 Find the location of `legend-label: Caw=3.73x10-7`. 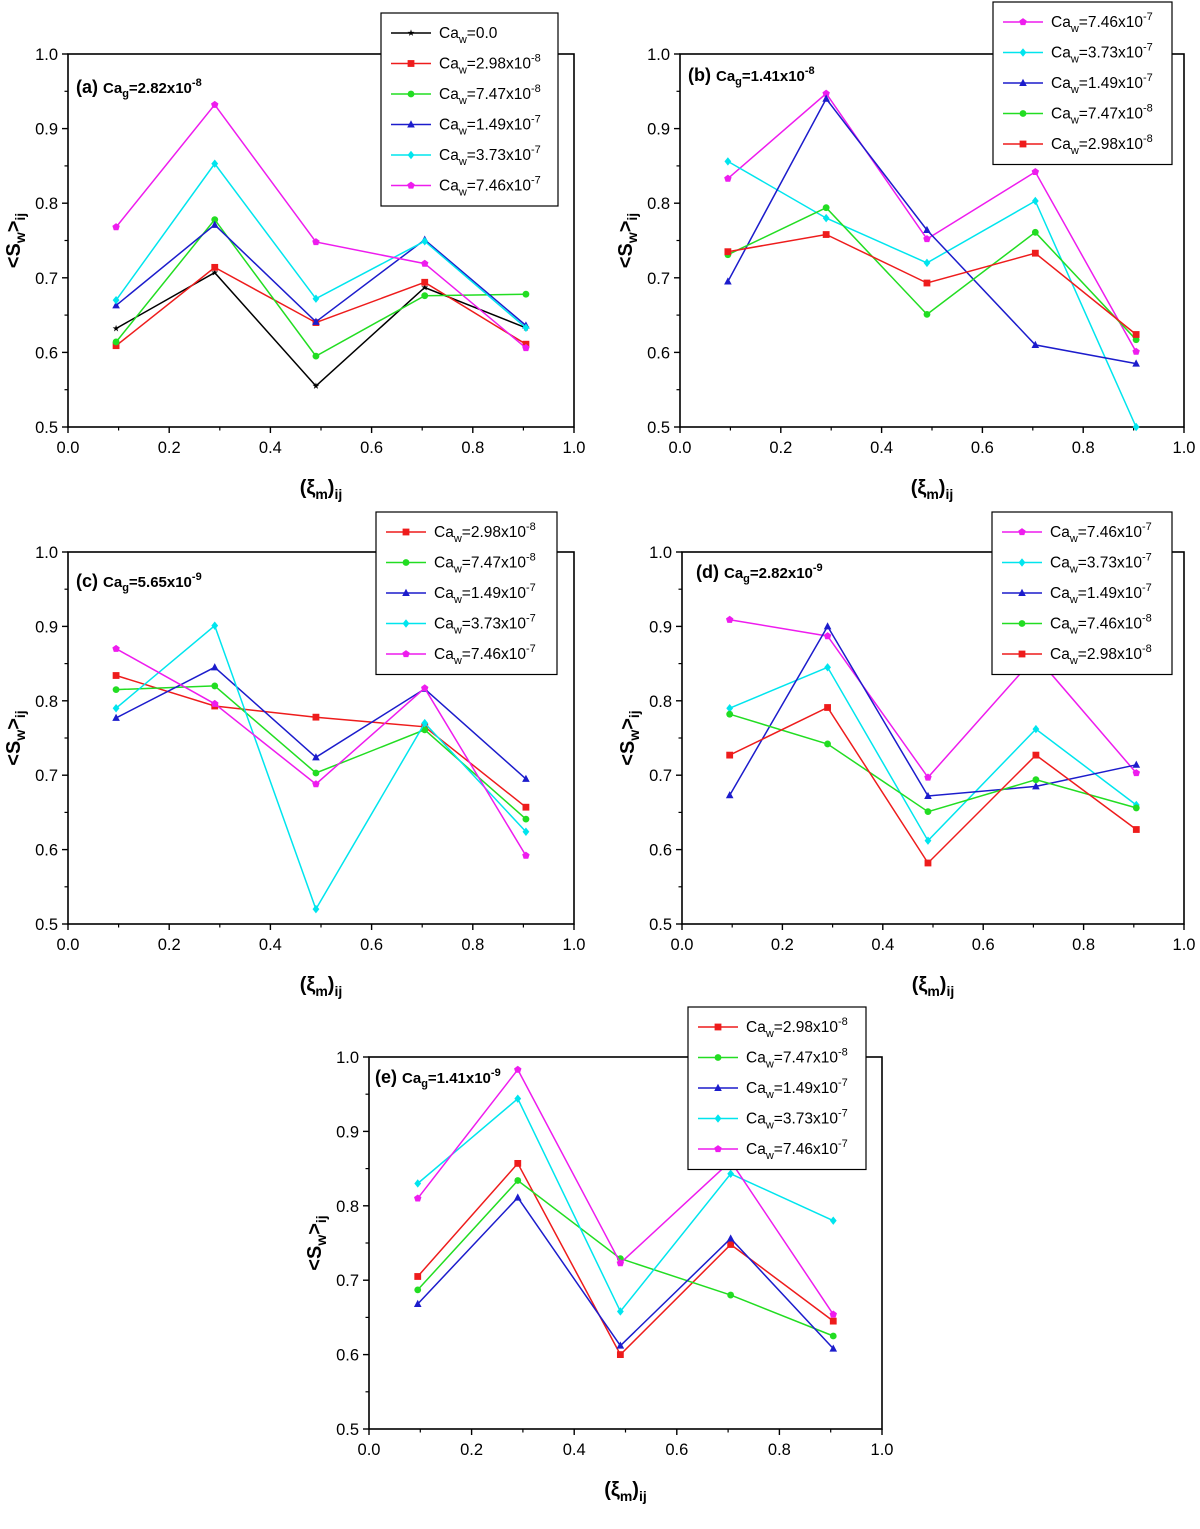

legend-label: Caw=3.73x10-7 is located at coordinates (1101, 564).